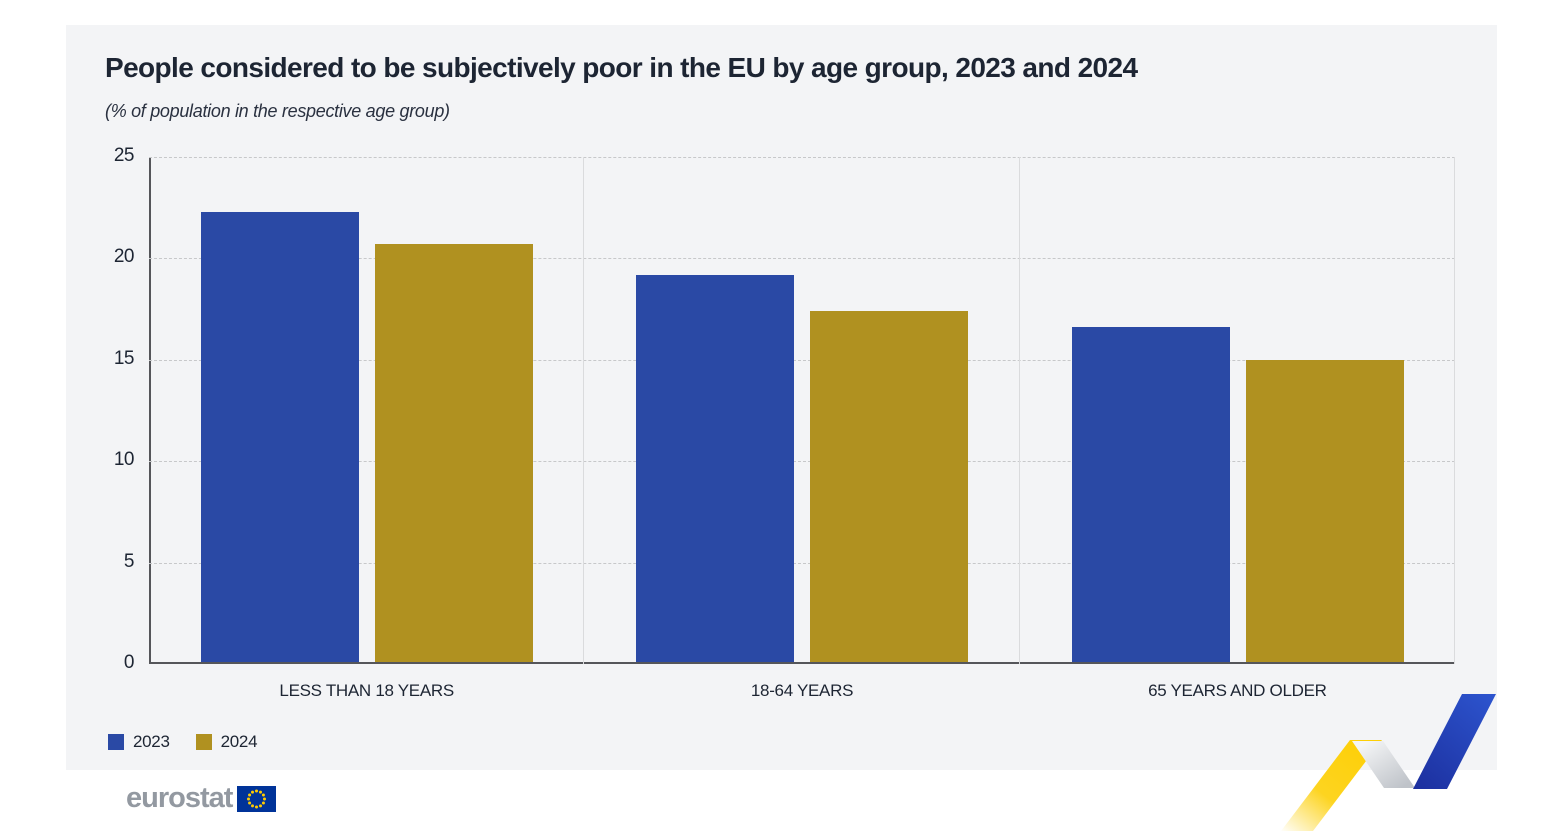 This screenshot has width=1564, height=840. Describe the element at coordinates (1237, 690) in the screenshot. I see `category-label-65-years-and-older: 65 YEARS AND OLDER` at that location.